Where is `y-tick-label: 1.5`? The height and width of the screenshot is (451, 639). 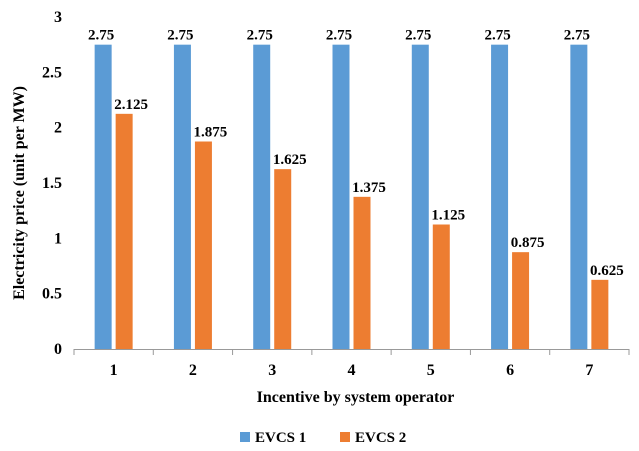 y-tick-label: 1.5 is located at coordinates (52, 183).